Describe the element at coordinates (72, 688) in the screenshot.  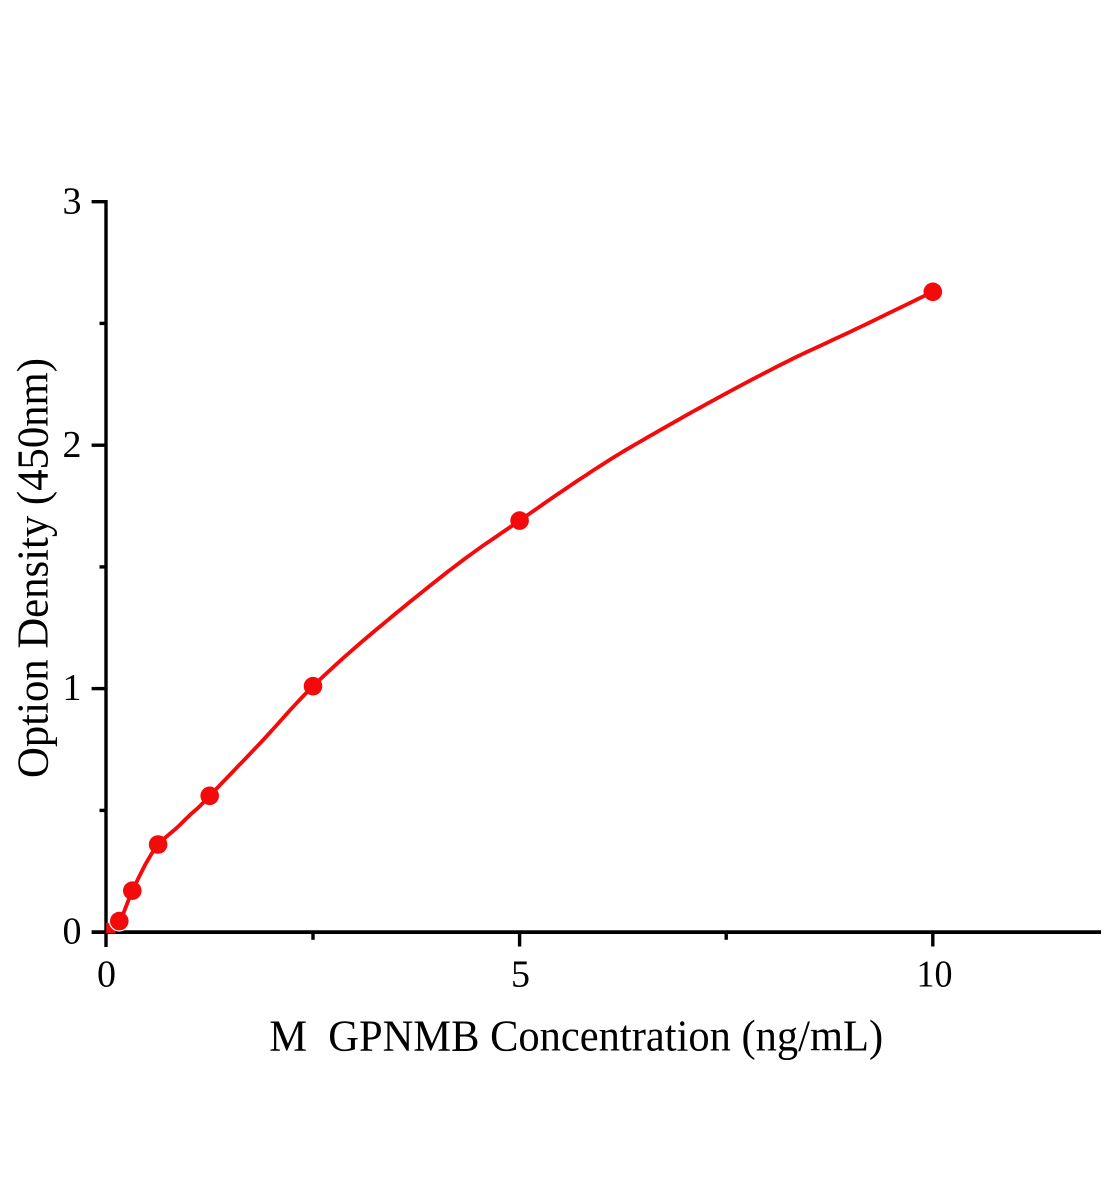
I see `svg-text: 1` at that location.